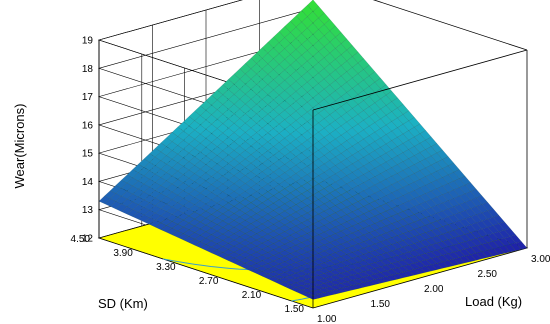 The image size is (550, 324). What do you see at coordinates (295, 309) in the screenshot?
I see `y-tick-label: 1.50` at bounding box center [295, 309].